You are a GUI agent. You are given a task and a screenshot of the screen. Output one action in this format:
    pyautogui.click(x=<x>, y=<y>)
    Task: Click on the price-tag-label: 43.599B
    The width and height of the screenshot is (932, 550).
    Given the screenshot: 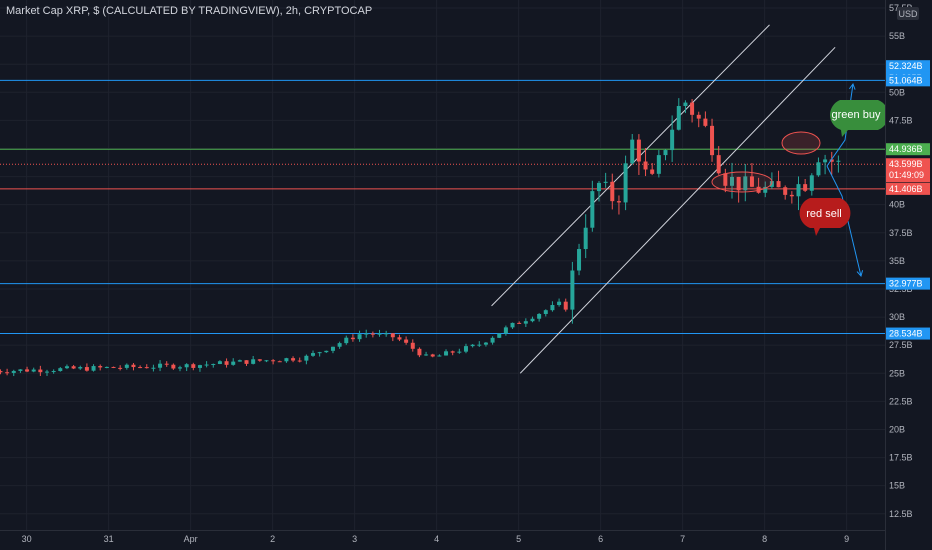 What is the action you would take?
    pyautogui.click(x=906, y=164)
    